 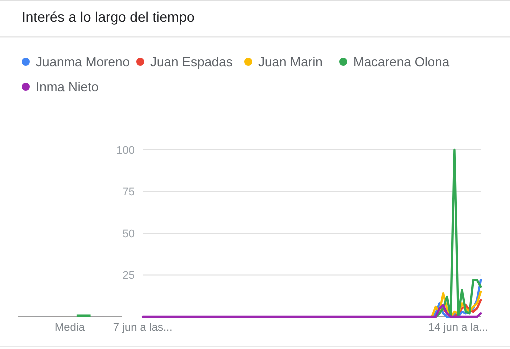 What do you see at coordinates (83, 62) in the screenshot?
I see `legend-label: Juanma Moreno` at bounding box center [83, 62].